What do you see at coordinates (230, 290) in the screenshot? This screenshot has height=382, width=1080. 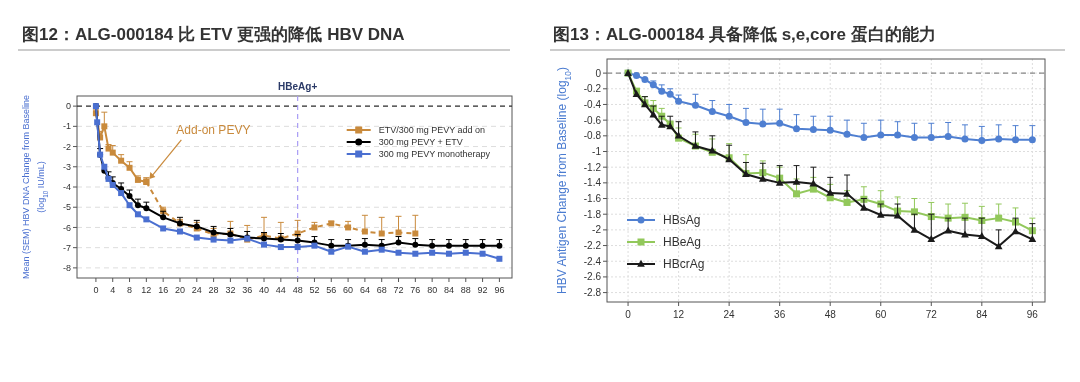 I see `x-tick-label: 32` at bounding box center [230, 290].